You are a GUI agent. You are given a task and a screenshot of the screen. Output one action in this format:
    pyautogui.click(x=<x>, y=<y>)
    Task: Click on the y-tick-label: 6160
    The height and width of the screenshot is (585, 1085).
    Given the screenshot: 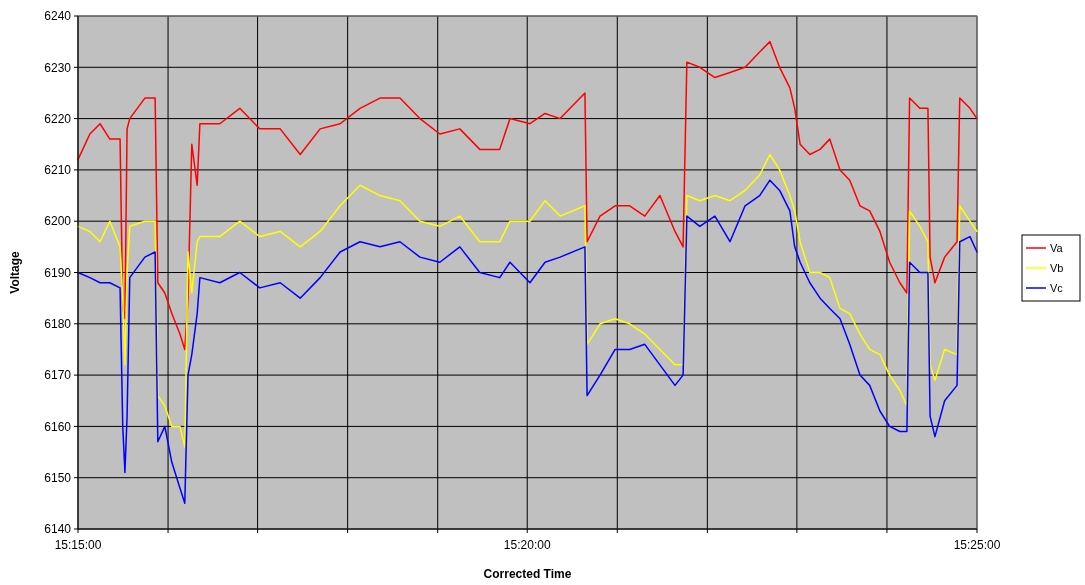 What is the action you would take?
    pyautogui.click(x=58, y=426)
    